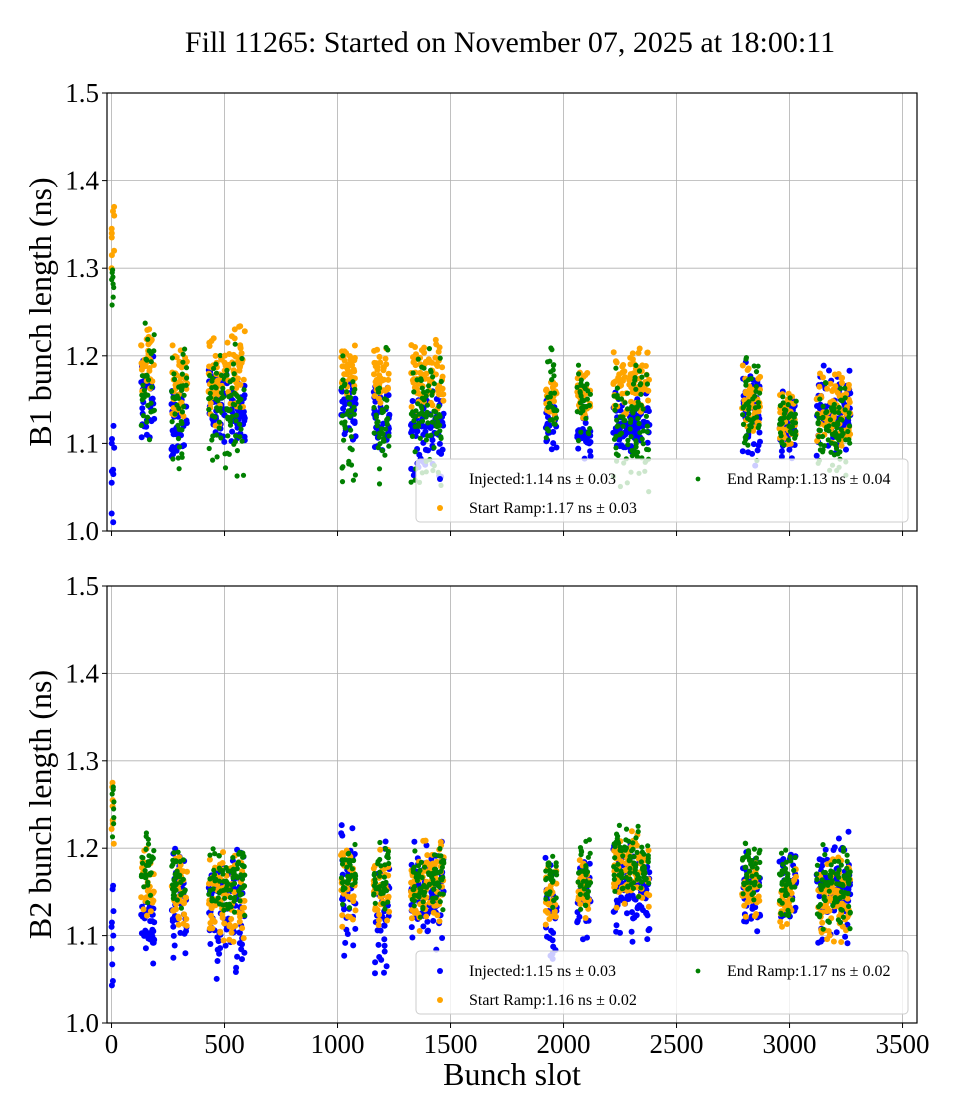 This screenshot has height=1120, width=960. I want to click on b2-xtick-label: 0, so click(112, 1044).